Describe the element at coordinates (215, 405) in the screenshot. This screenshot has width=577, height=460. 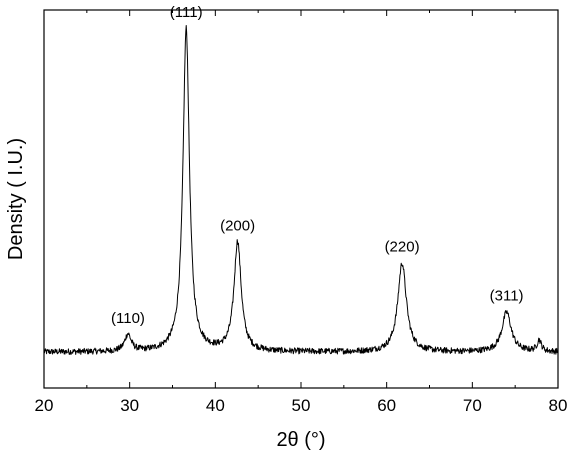
I see `x-tick-label: 40` at that location.